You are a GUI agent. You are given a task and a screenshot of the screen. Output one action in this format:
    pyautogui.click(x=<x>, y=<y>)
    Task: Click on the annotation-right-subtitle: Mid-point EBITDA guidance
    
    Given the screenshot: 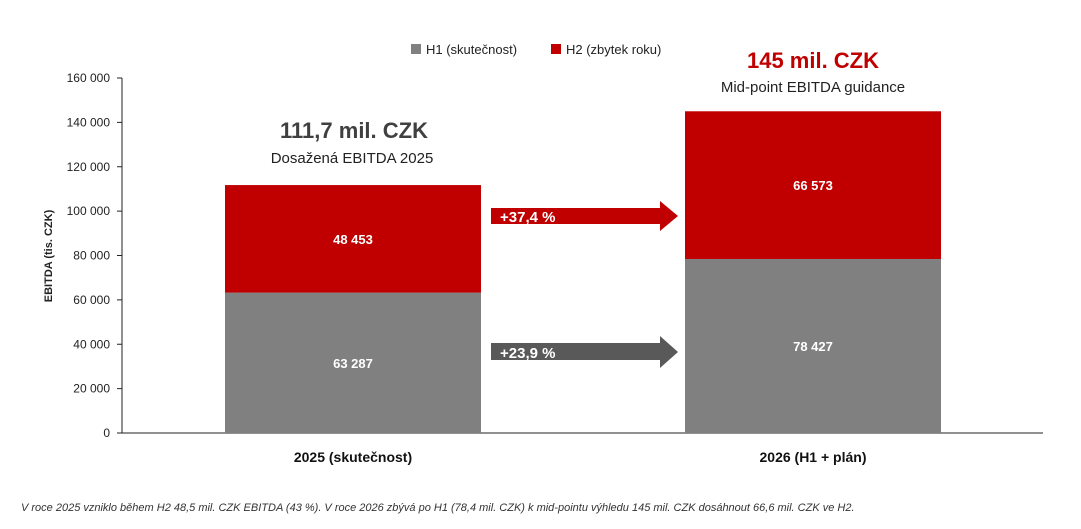 What is the action you would take?
    pyautogui.click(x=813, y=87)
    